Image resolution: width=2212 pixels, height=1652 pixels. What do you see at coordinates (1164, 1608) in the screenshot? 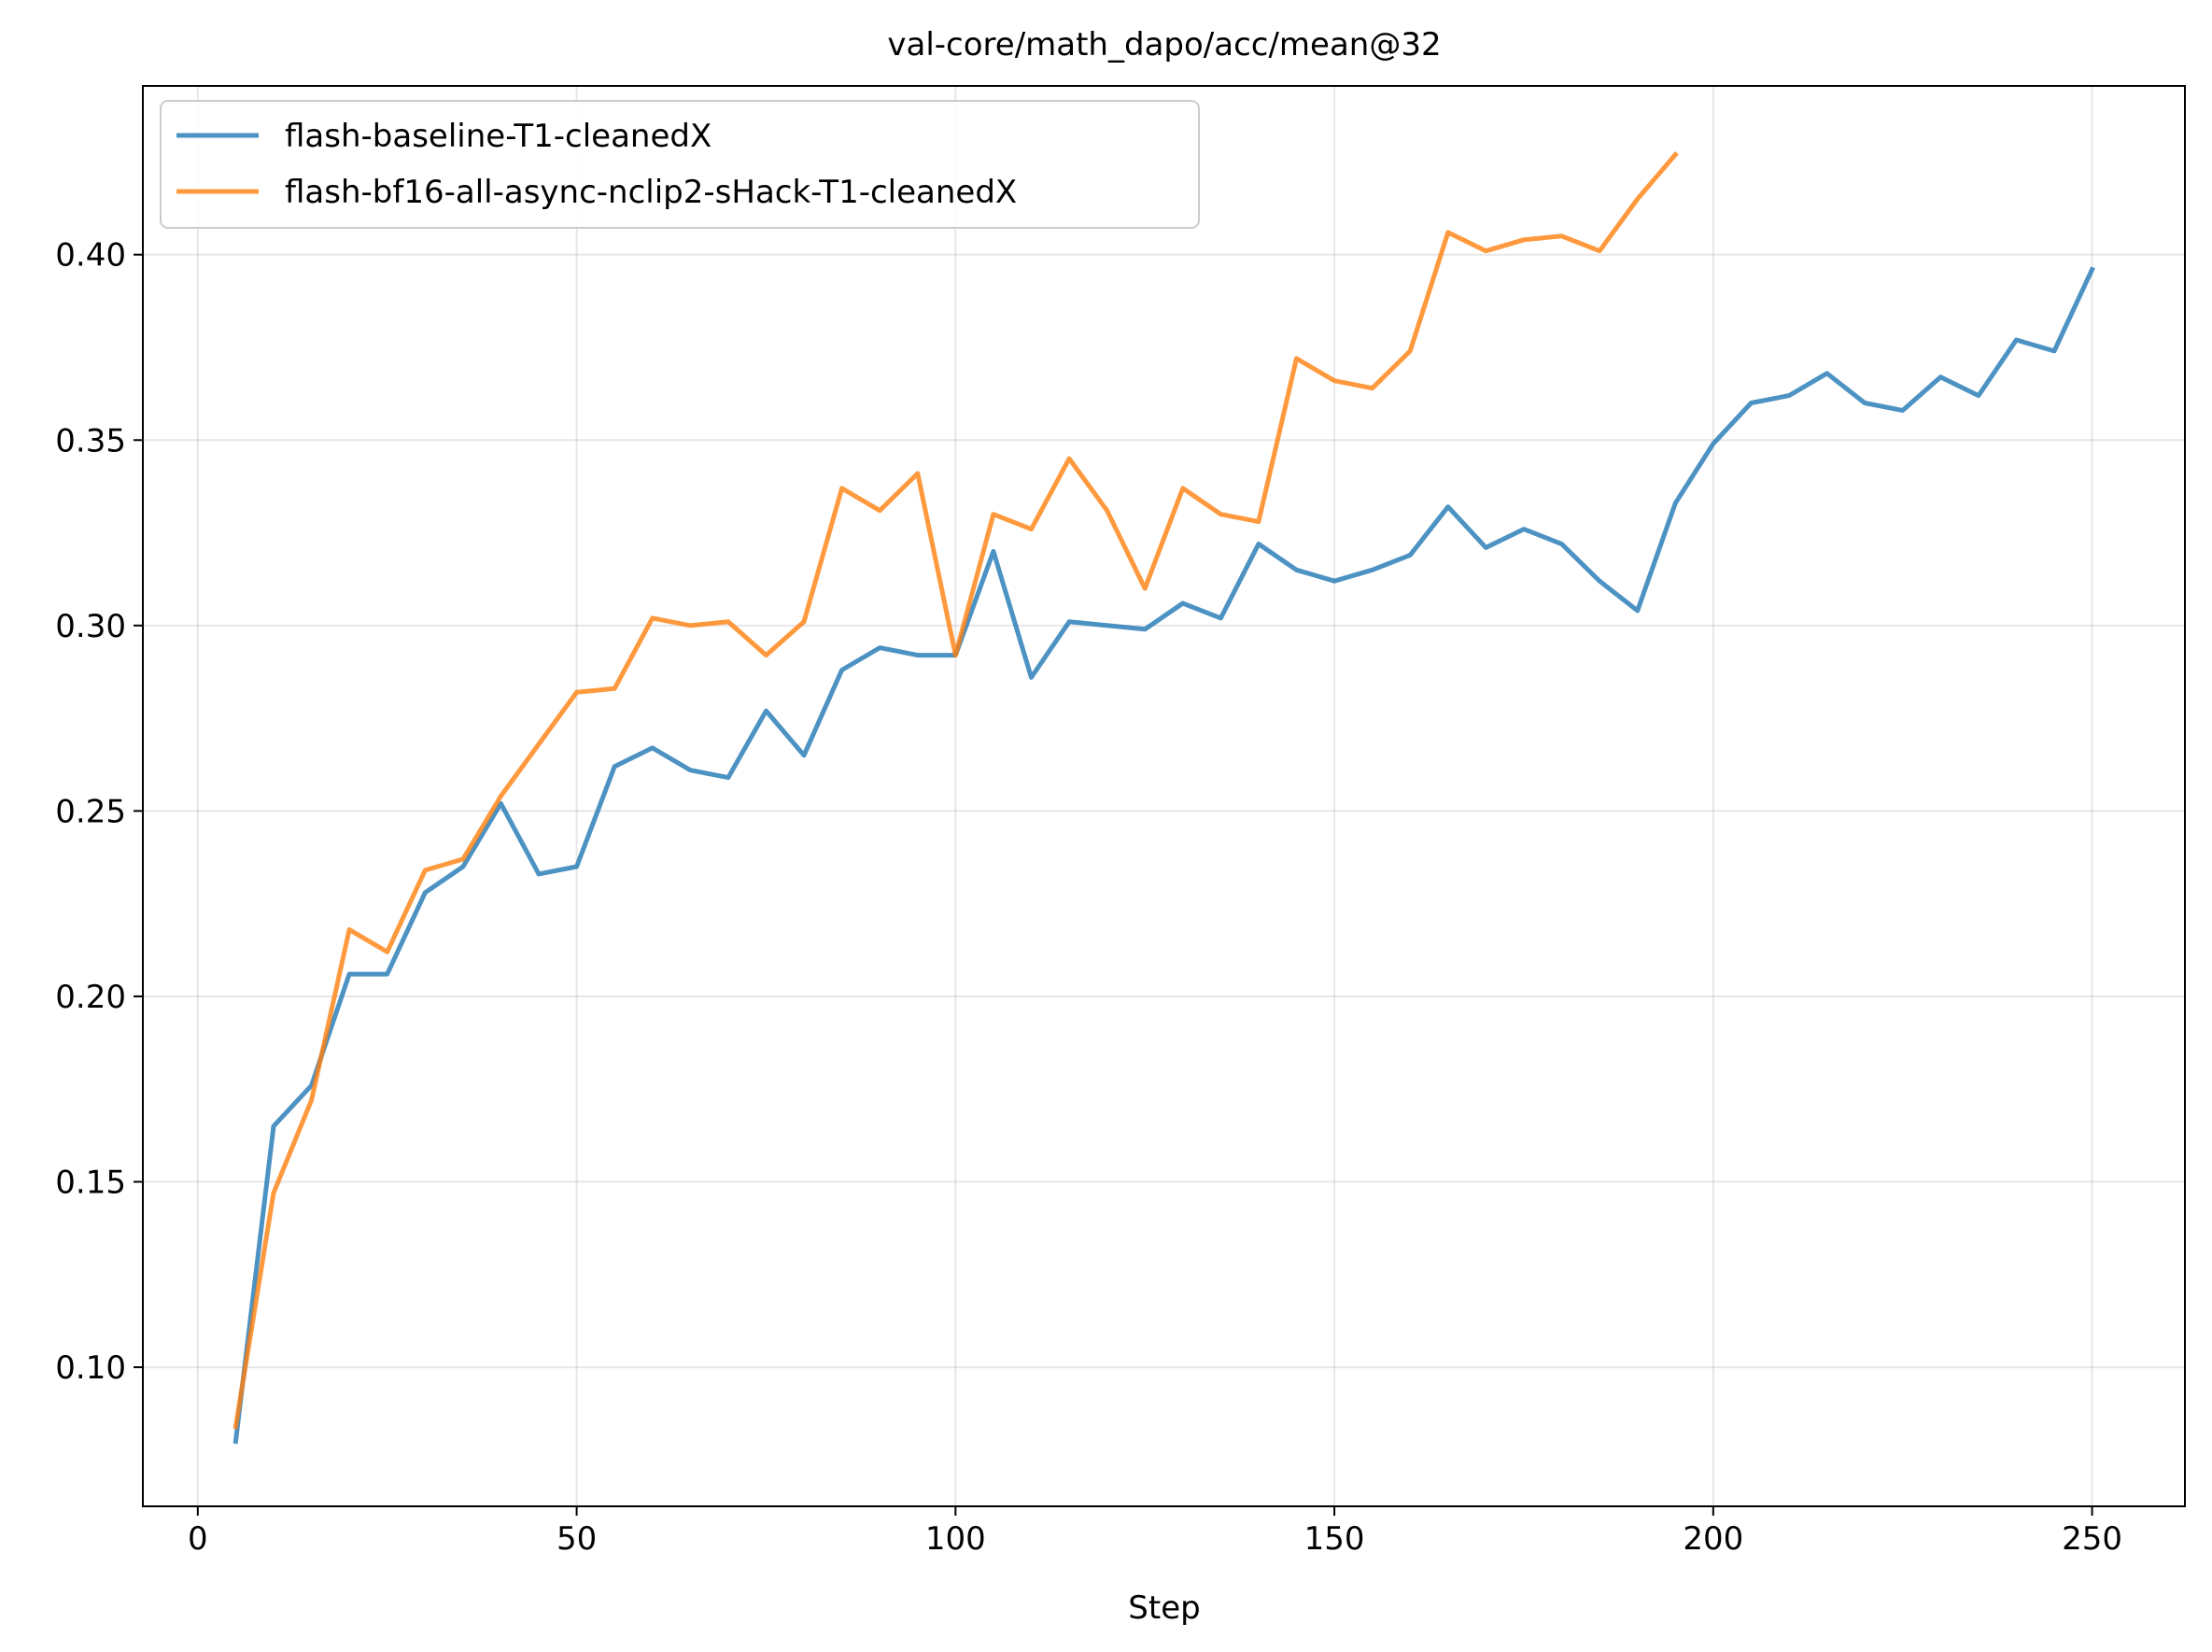
I see `x-axis-title: Step` at bounding box center [1164, 1608].